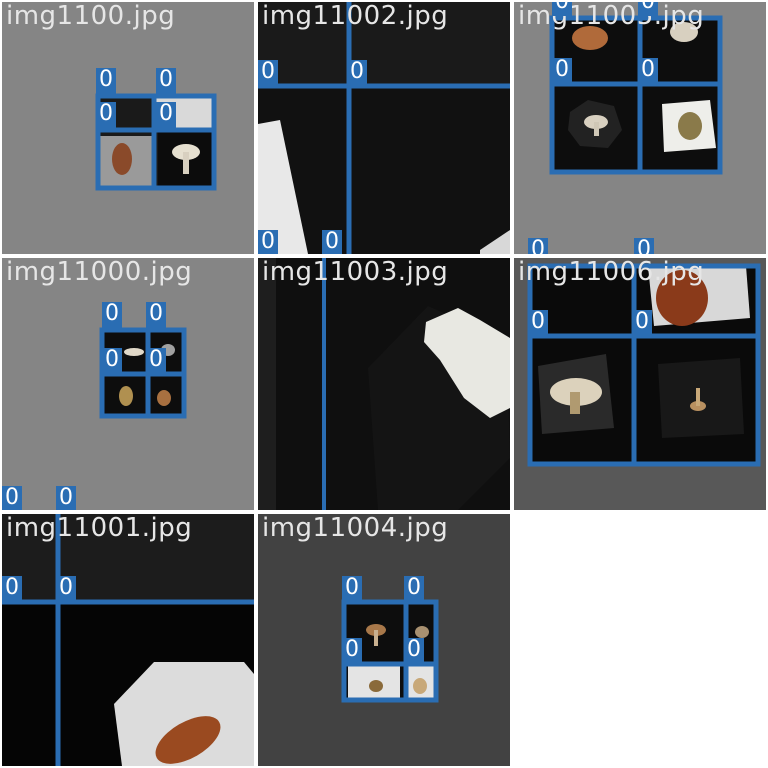 The height and width of the screenshot is (768, 768). What do you see at coordinates (355, 528) in the screenshot?
I see `tile-filename: img11004.jpg` at bounding box center [355, 528].